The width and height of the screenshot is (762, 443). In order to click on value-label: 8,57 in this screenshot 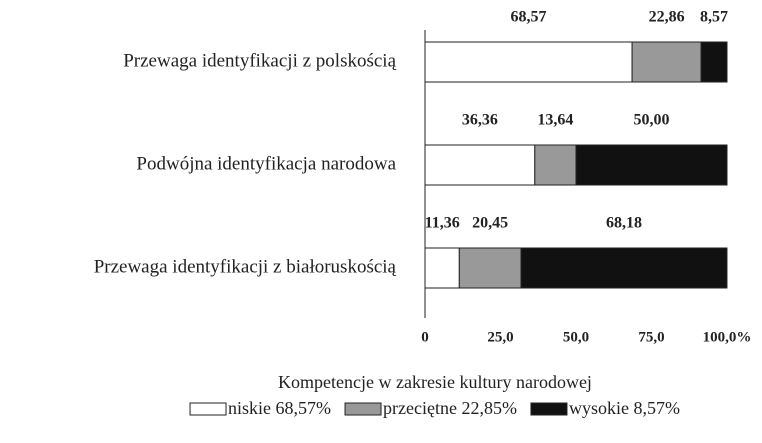, I will do `click(714, 17)`.